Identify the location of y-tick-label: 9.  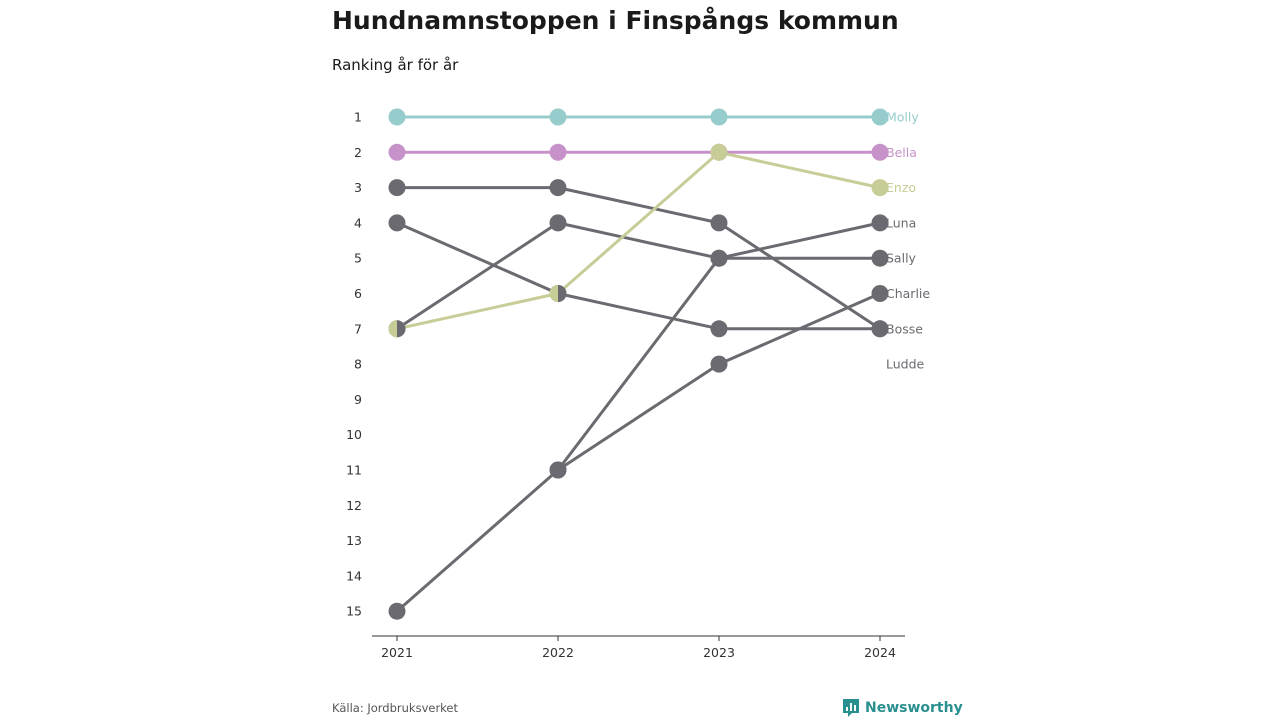
(358, 399).